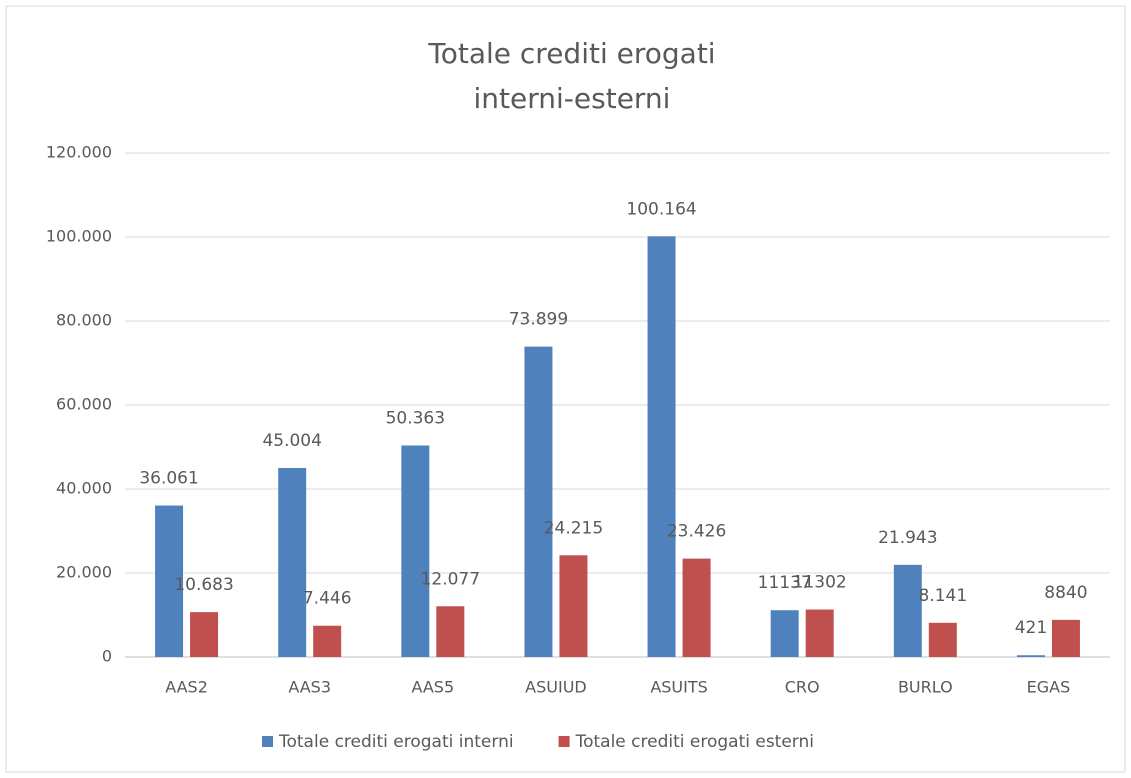  Describe the element at coordinates (925, 687) in the screenshot. I see `x-tick-label: BURLO` at that location.